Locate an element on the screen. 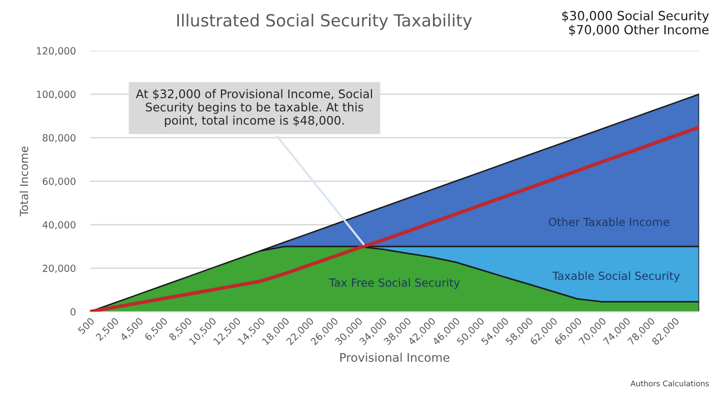 The width and height of the screenshot is (720, 396). y-tick-label: 80,000 is located at coordinates (59, 138).